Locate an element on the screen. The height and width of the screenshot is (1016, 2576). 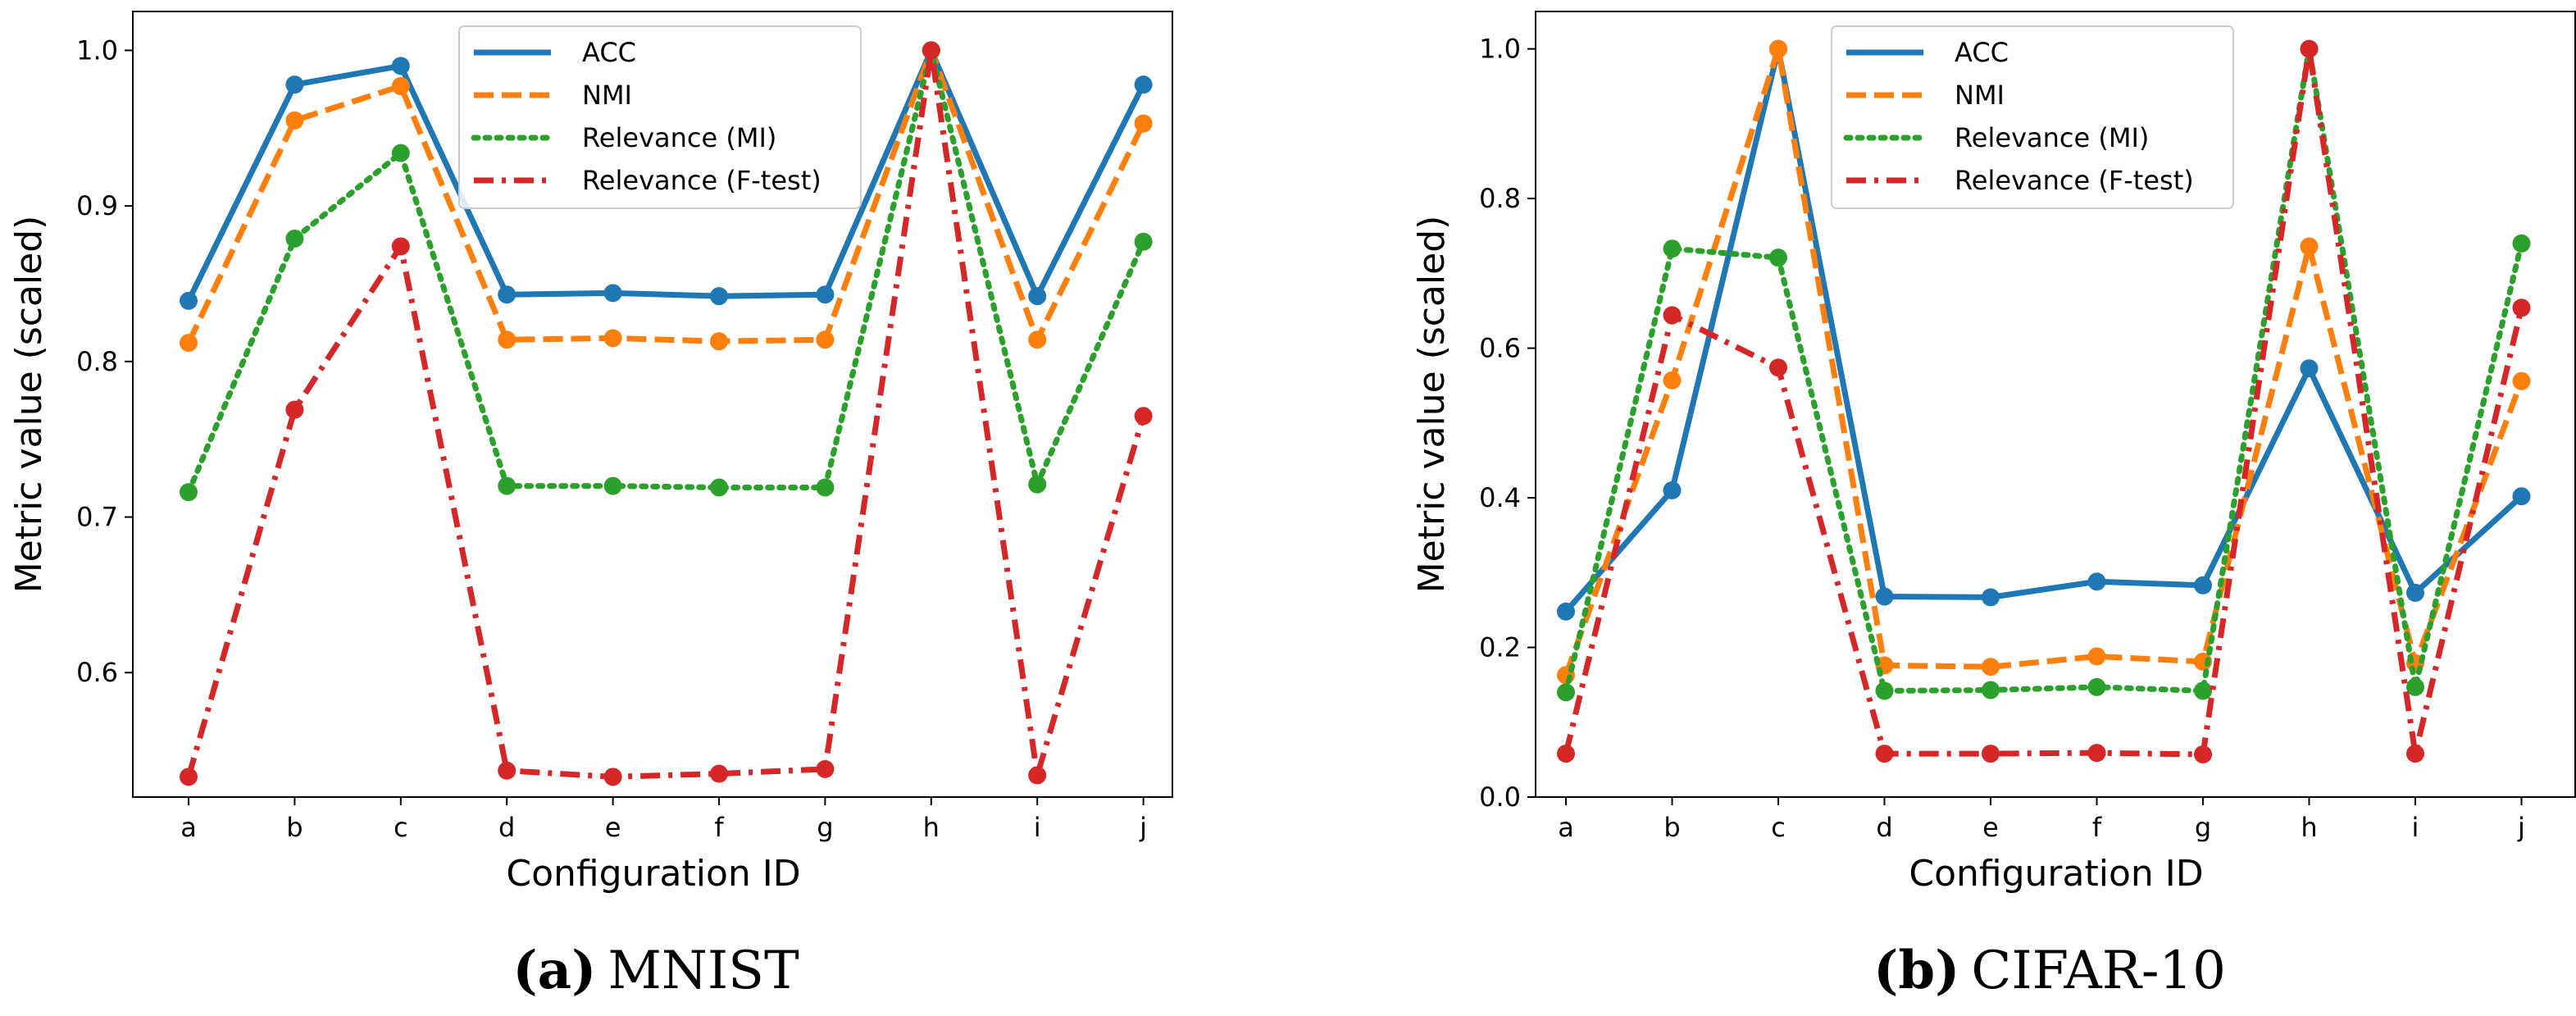
caption-dataset-name: CIFAR-10 is located at coordinates (2099, 971).